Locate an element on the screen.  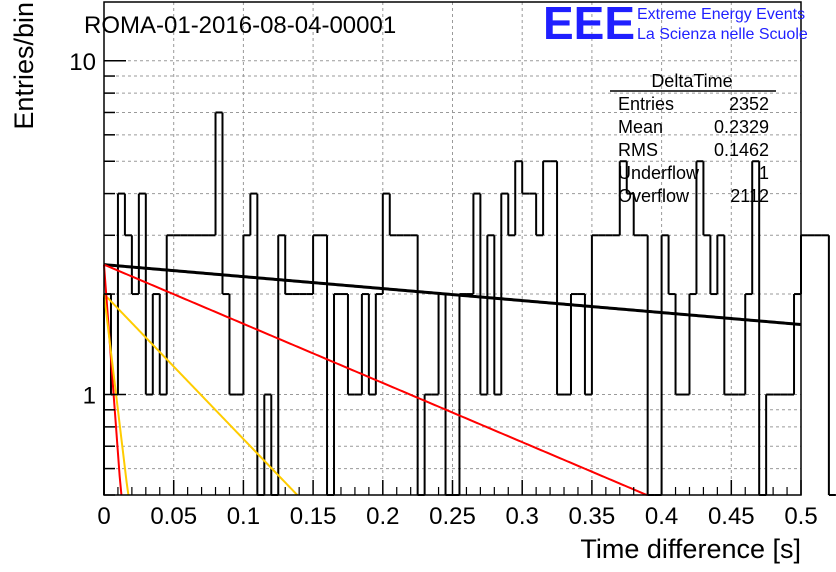
x-tick-label: 0.35 is located at coordinates (592, 516).